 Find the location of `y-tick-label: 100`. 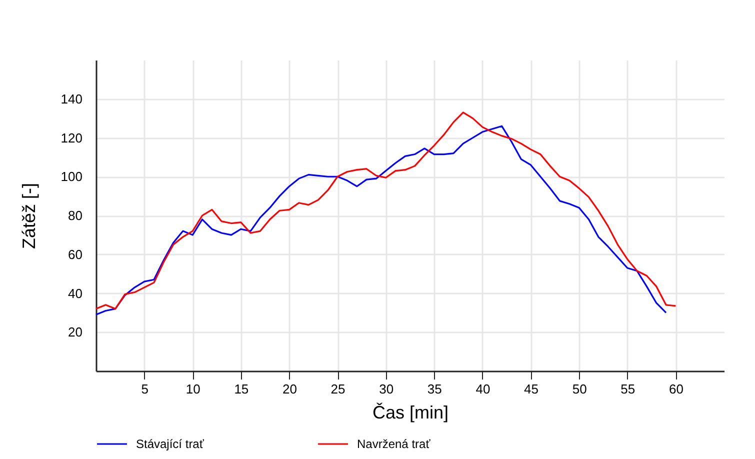

y-tick-label: 100 is located at coordinates (71, 176).